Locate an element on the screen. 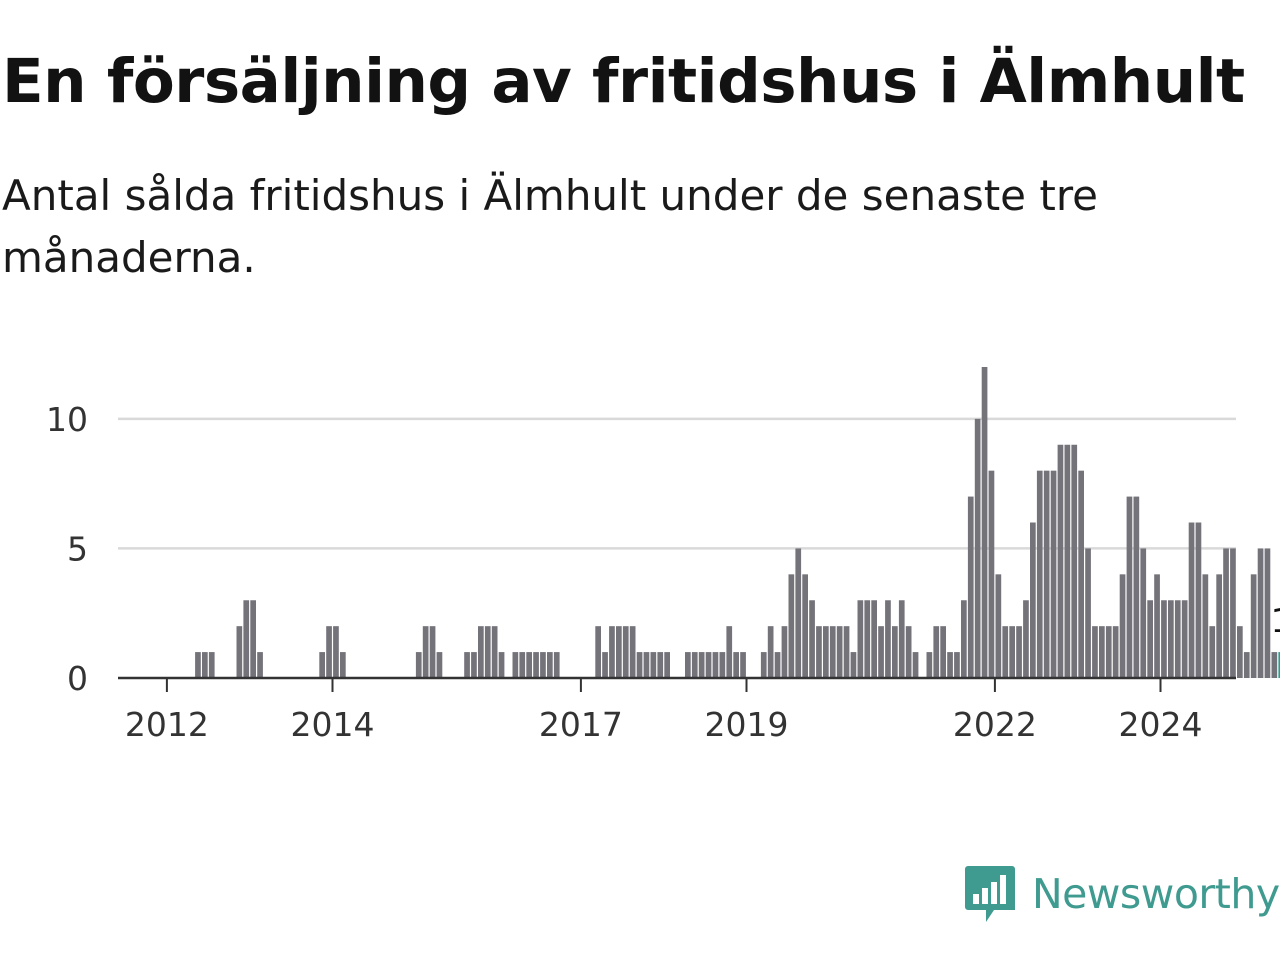 The image size is (1280, 960). newsworthy-logo-icon is located at coordinates (990, 894).